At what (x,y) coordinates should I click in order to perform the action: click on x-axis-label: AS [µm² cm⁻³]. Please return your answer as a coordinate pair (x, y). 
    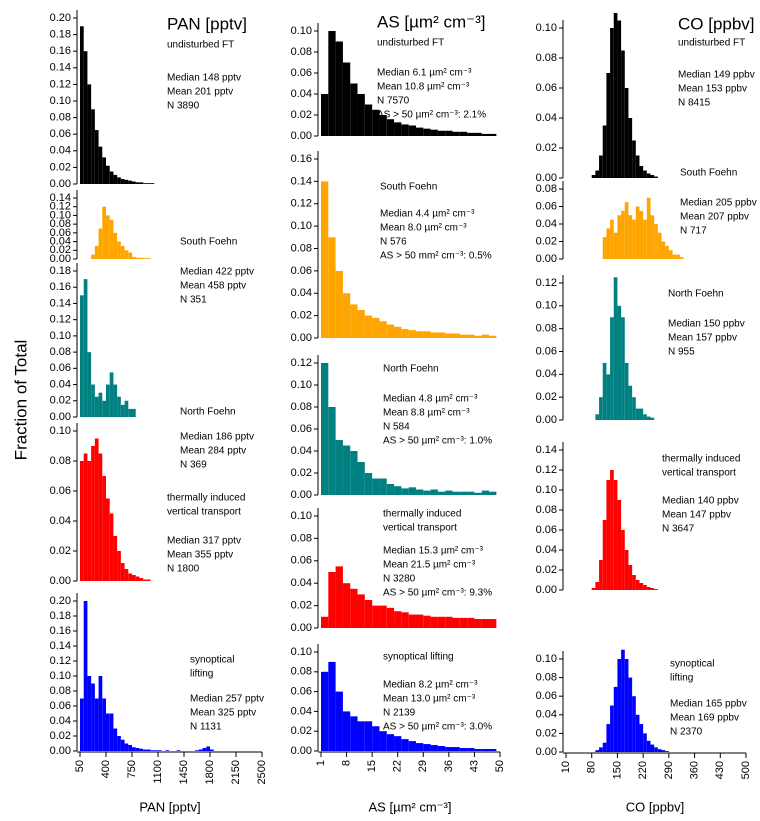
    Looking at the image, I should click on (410, 806).